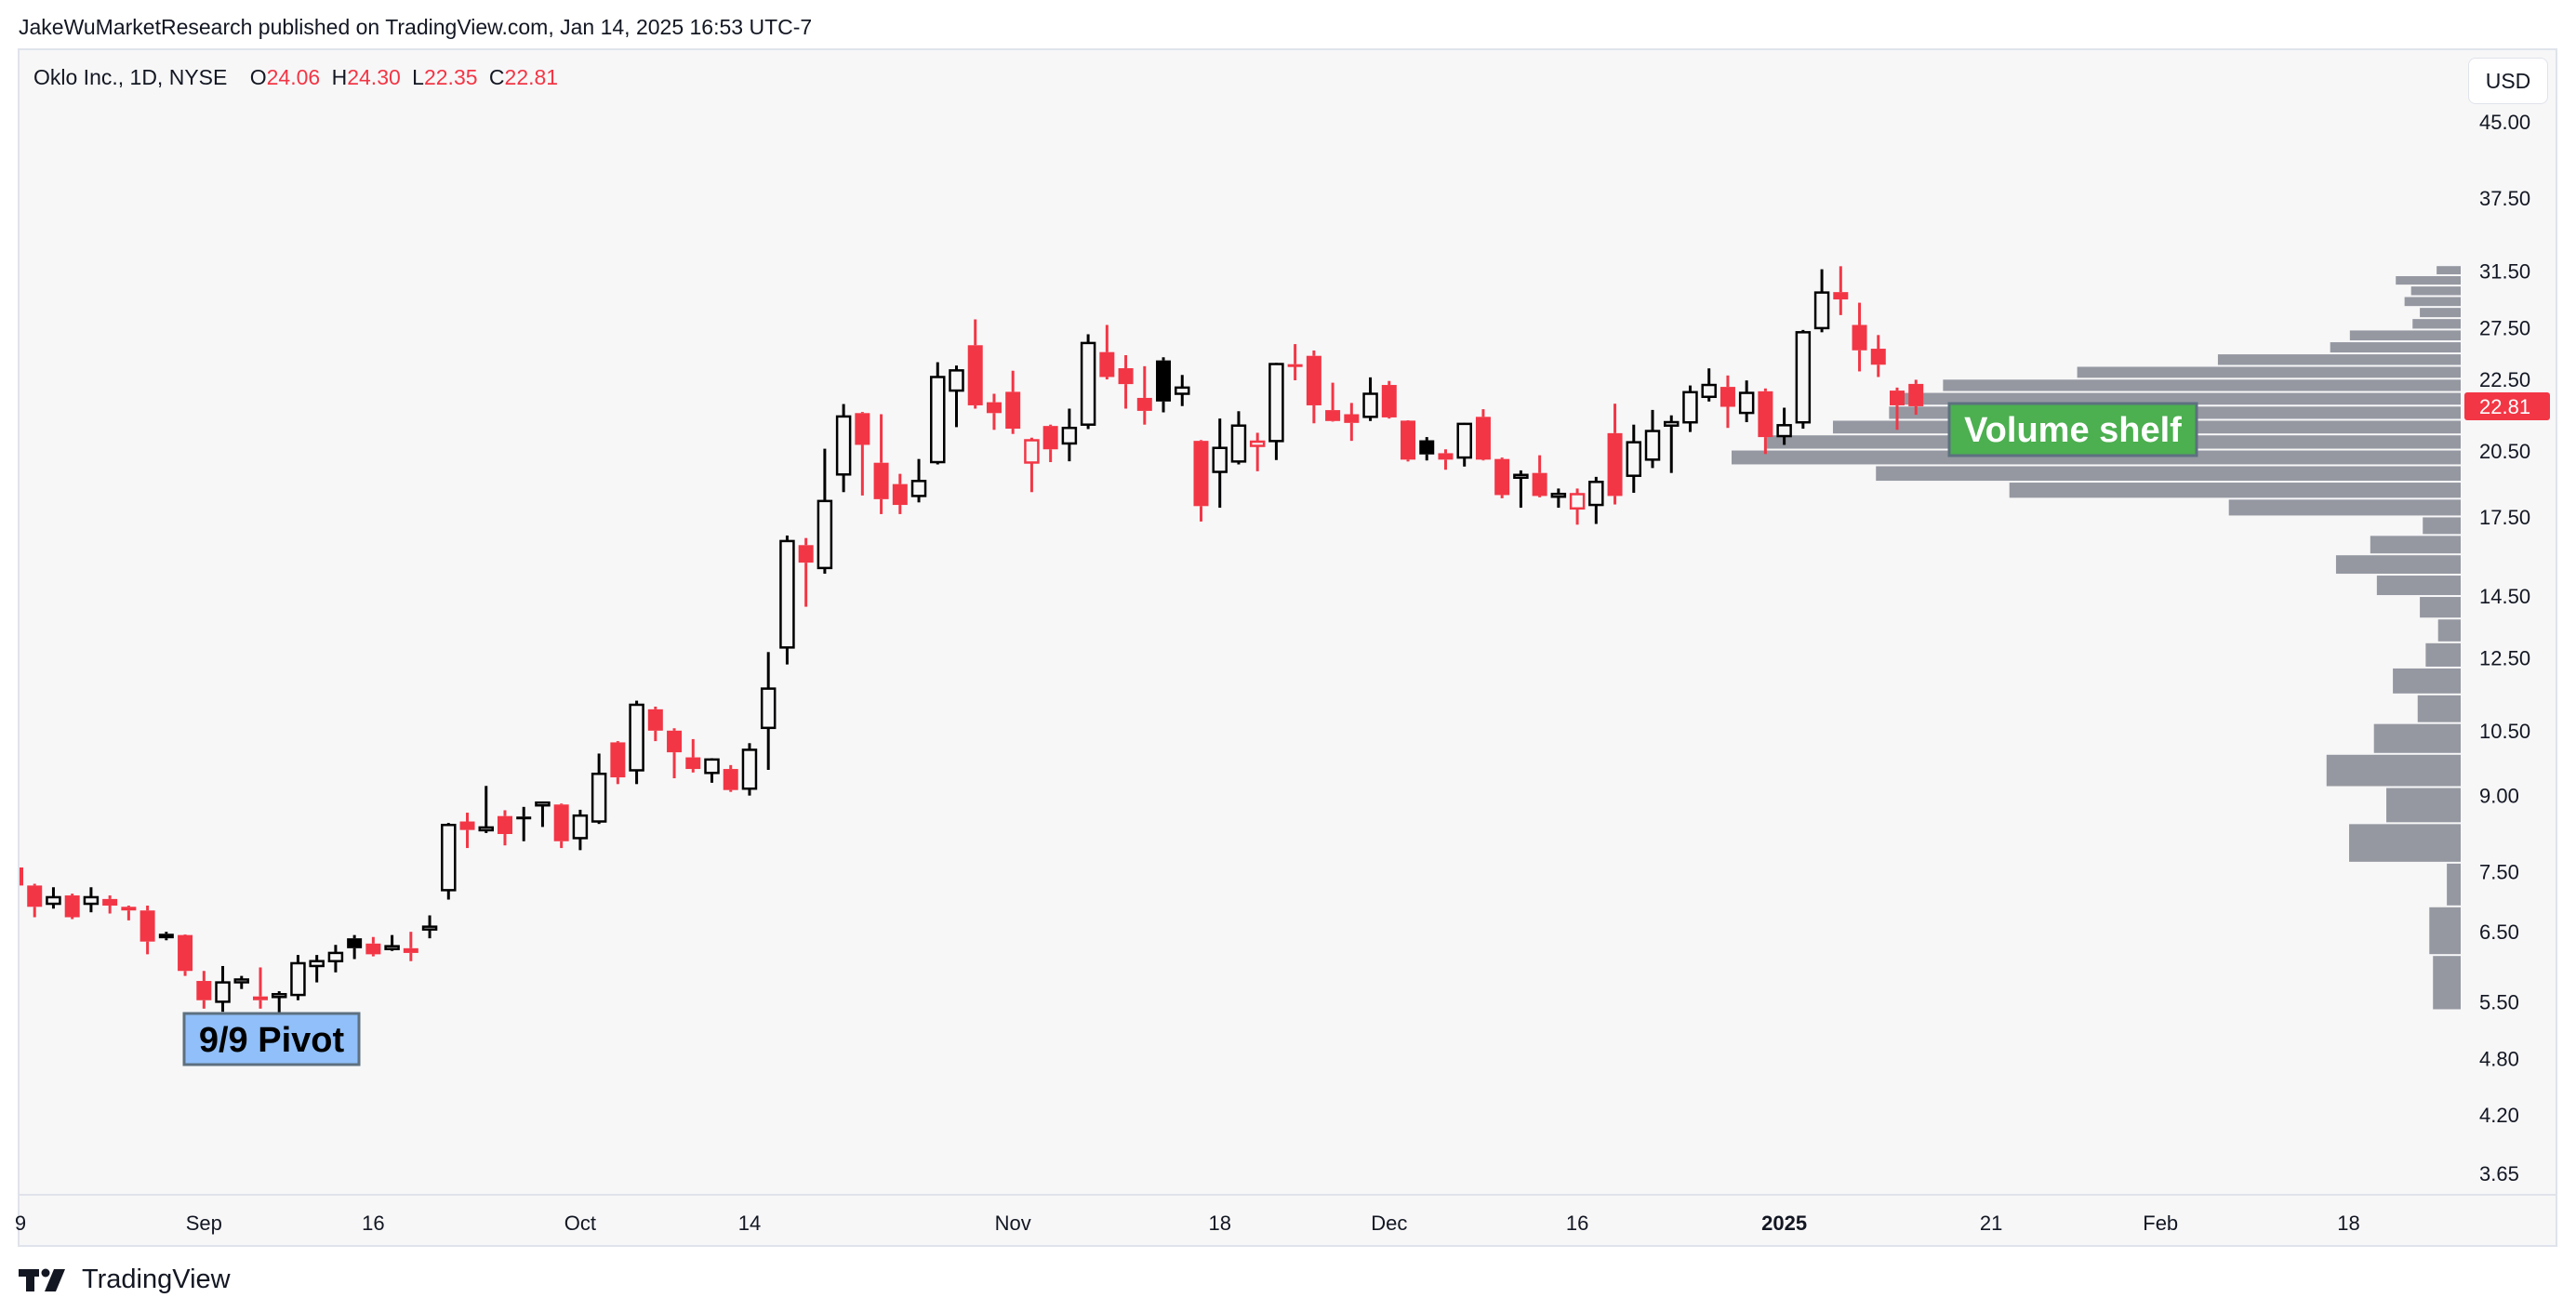 Image resolution: width=2576 pixels, height=1311 pixels. What do you see at coordinates (156, 1279) in the screenshot?
I see `brand-name: TradingView` at bounding box center [156, 1279].